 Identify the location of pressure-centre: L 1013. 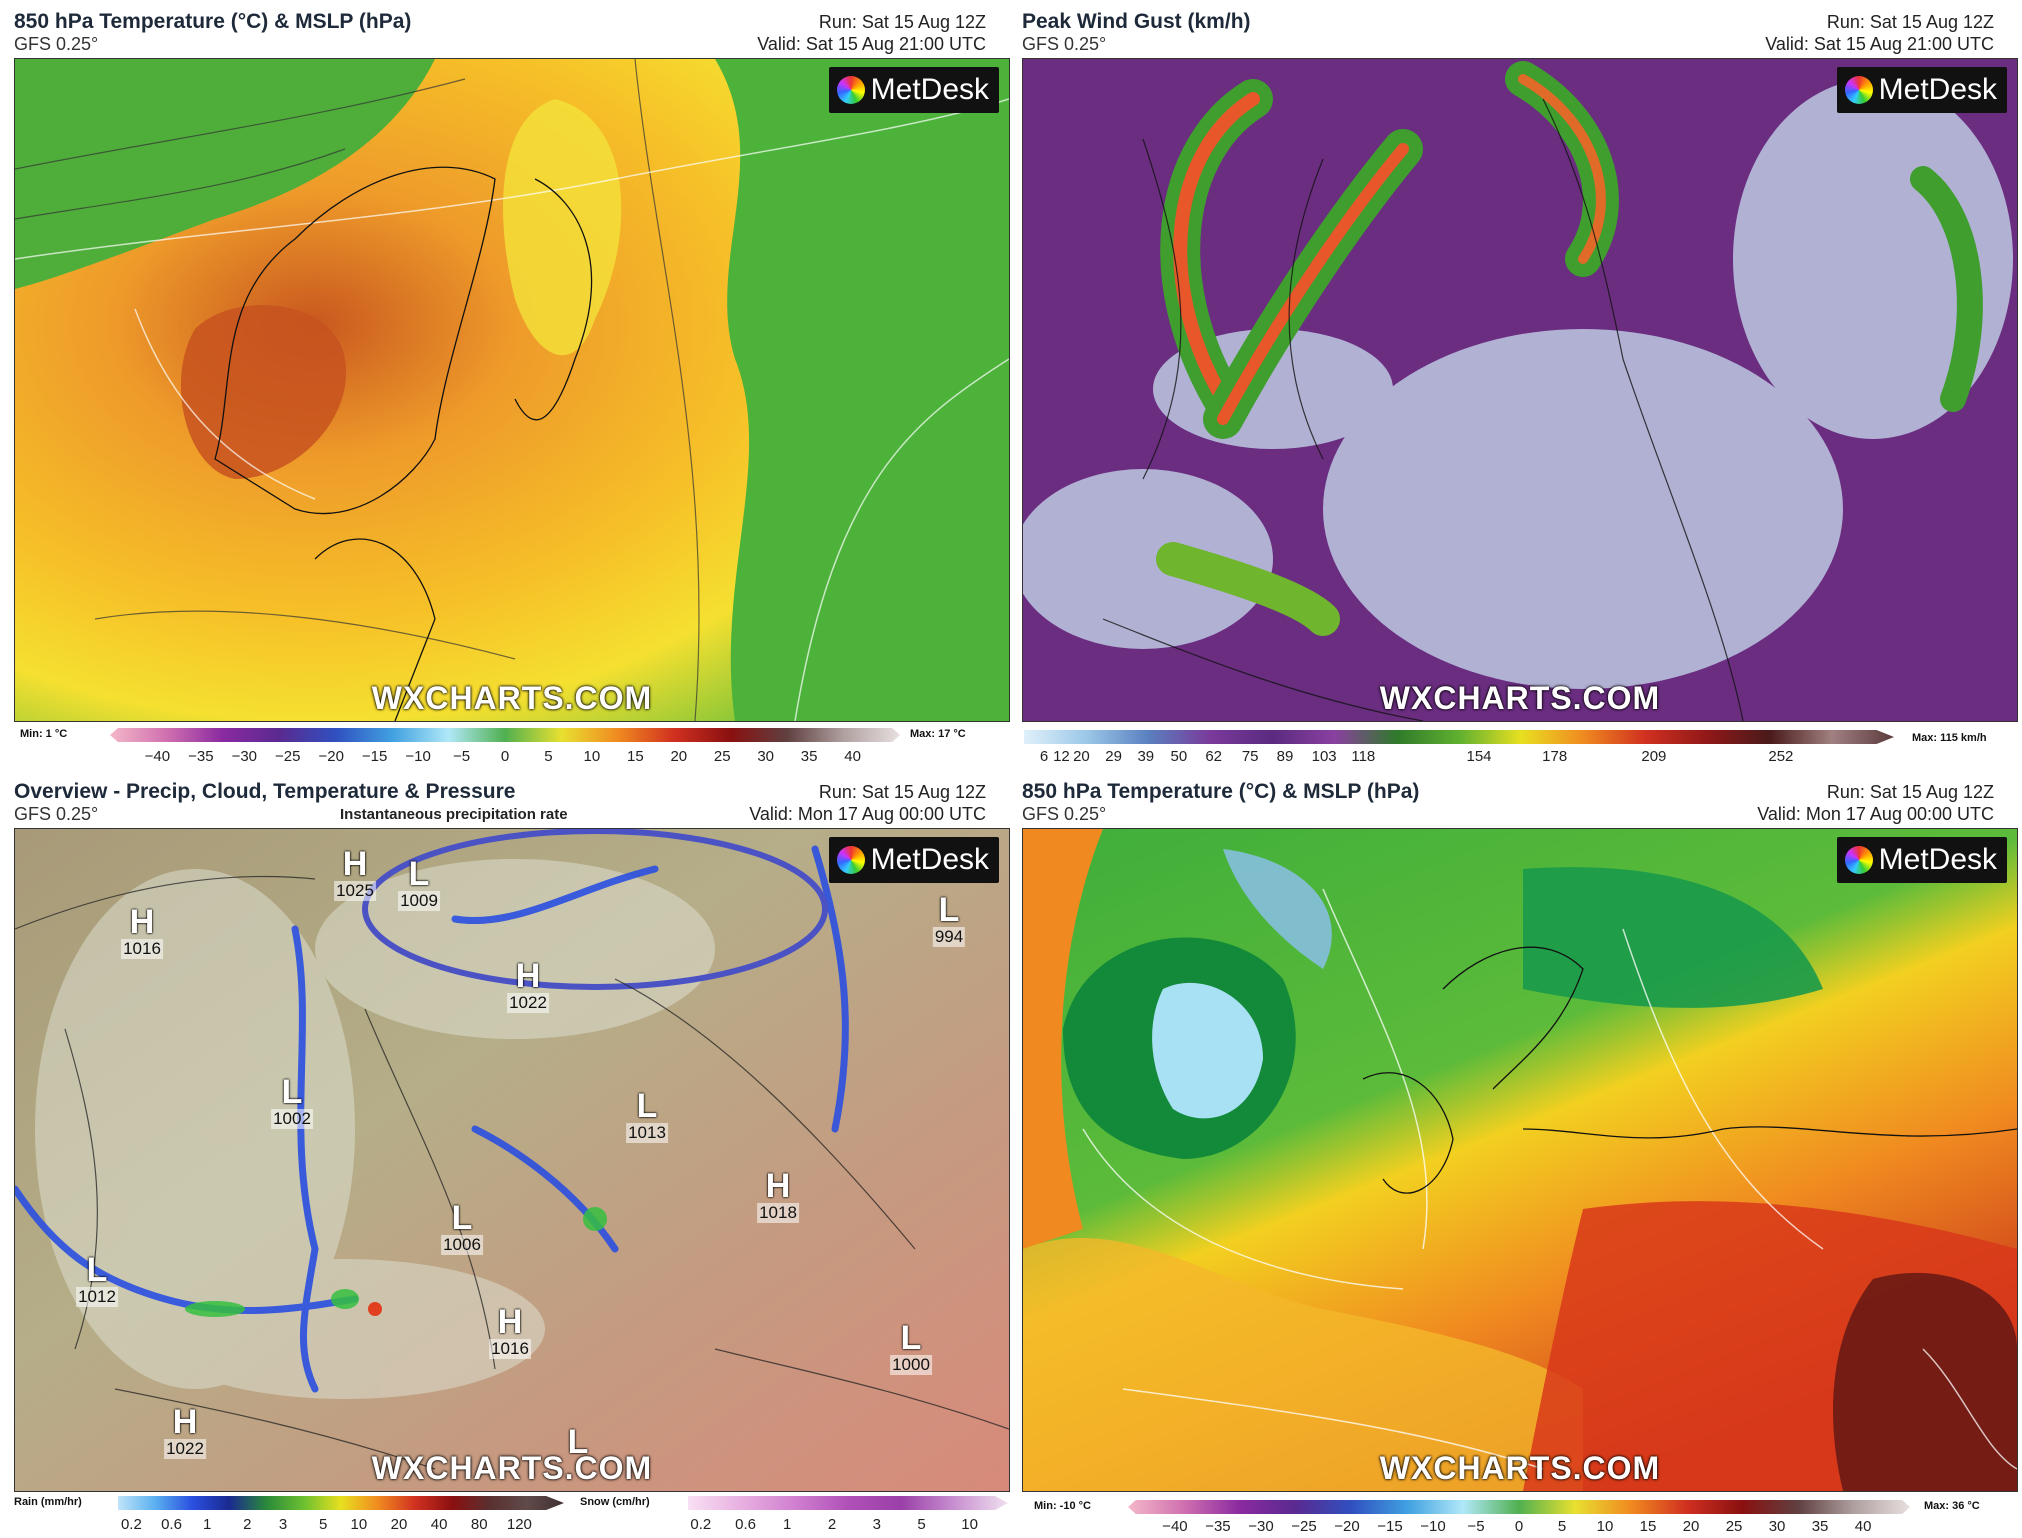
(647, 1115).